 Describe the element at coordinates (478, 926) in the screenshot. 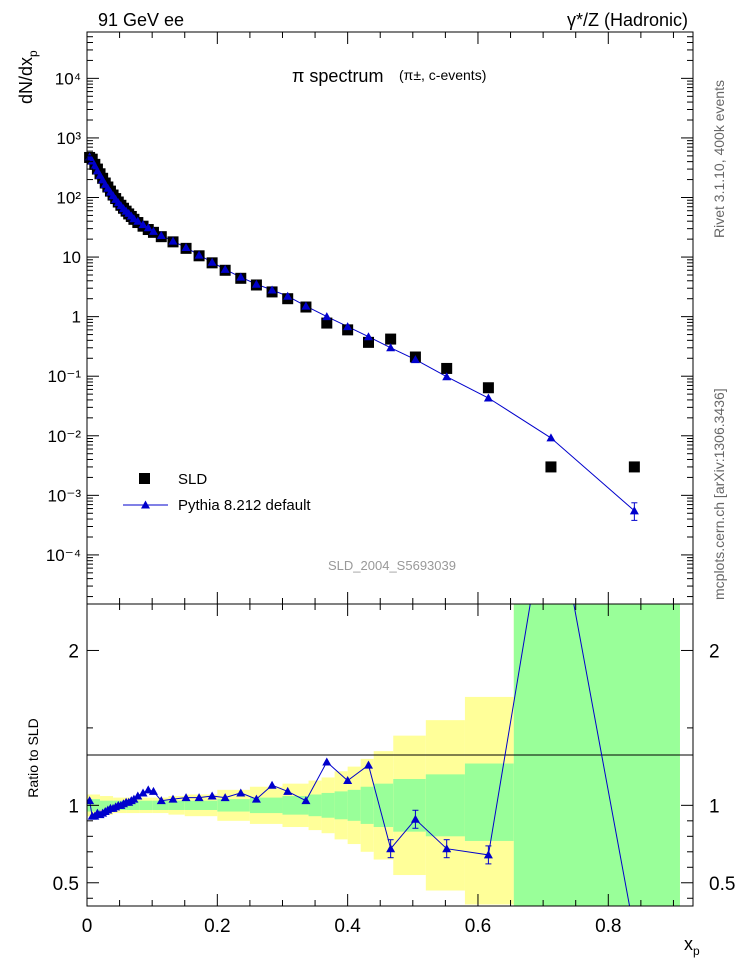

I see `ratio-xtick-label: 0.6` at that location.